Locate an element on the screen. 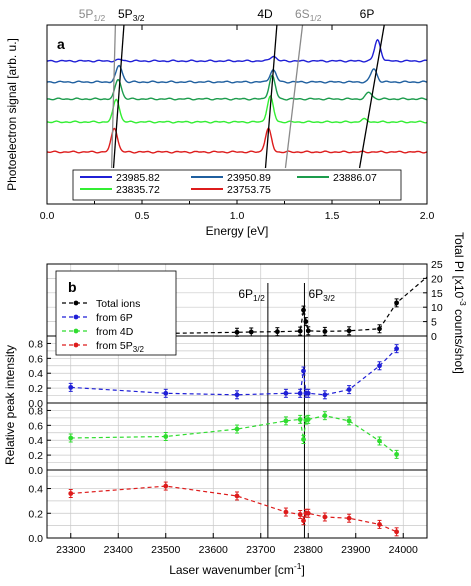 The height and width of the screenshot is (586, 471). legend-b-label-text-1: from 6P is located at coordinates (114, 318).